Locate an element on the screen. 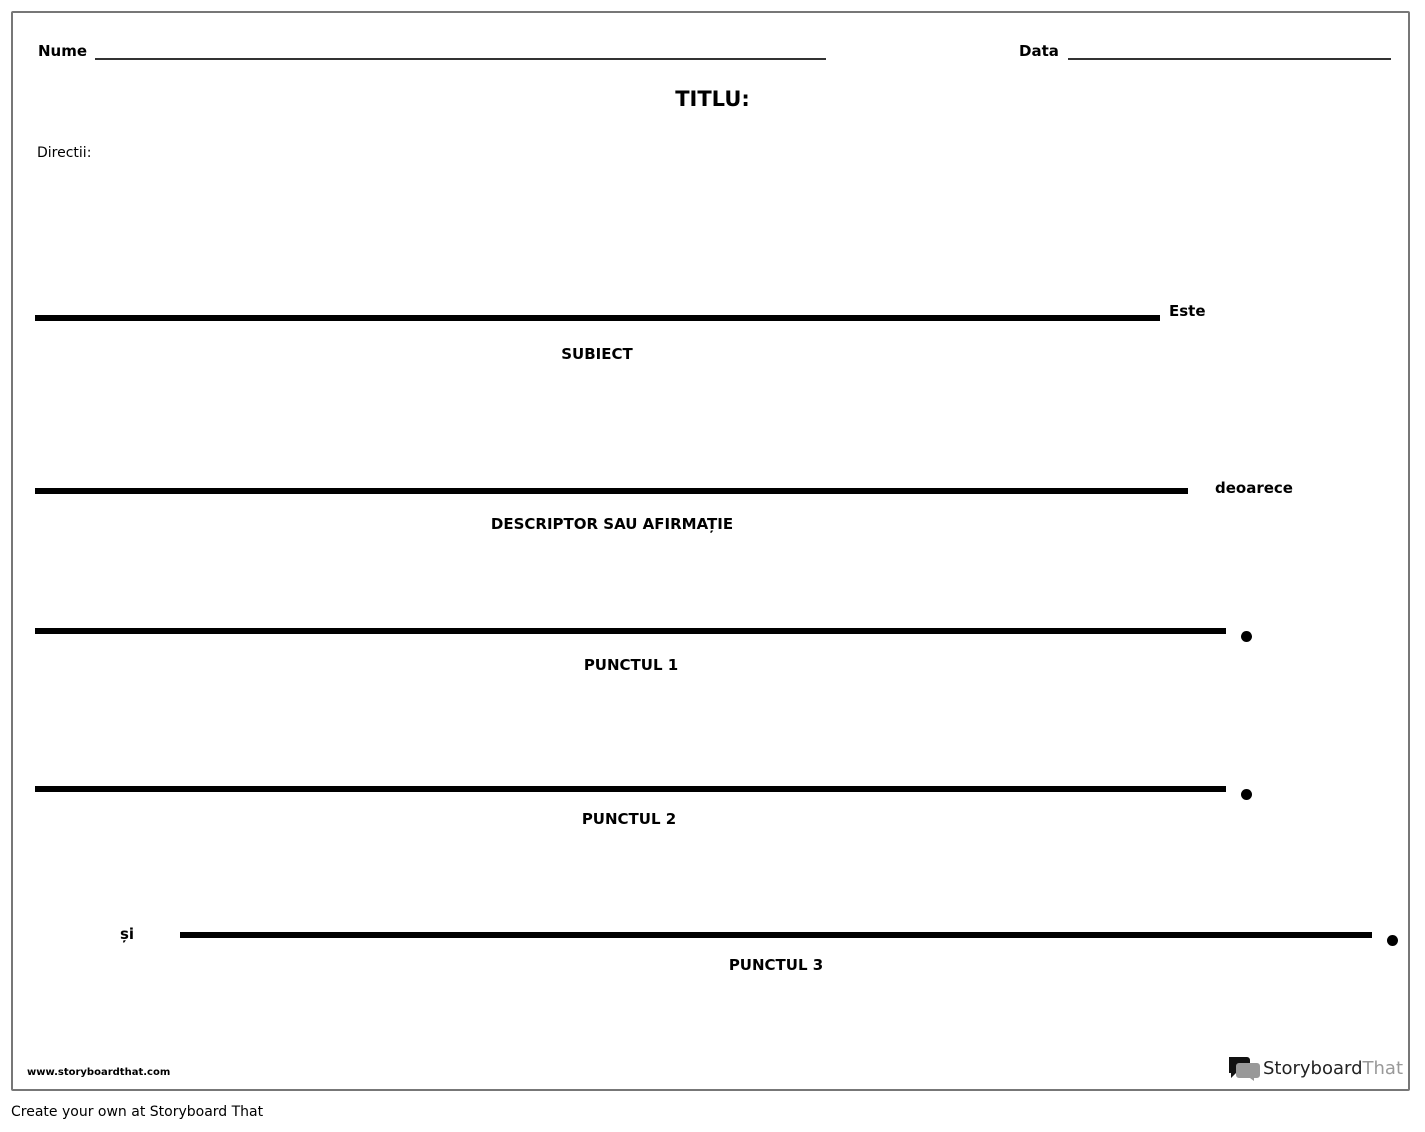 The height and width of the screenshot is (1132, 1425). logo-text-storyboard: Storyboard is located at coordinates (1313, 1068).